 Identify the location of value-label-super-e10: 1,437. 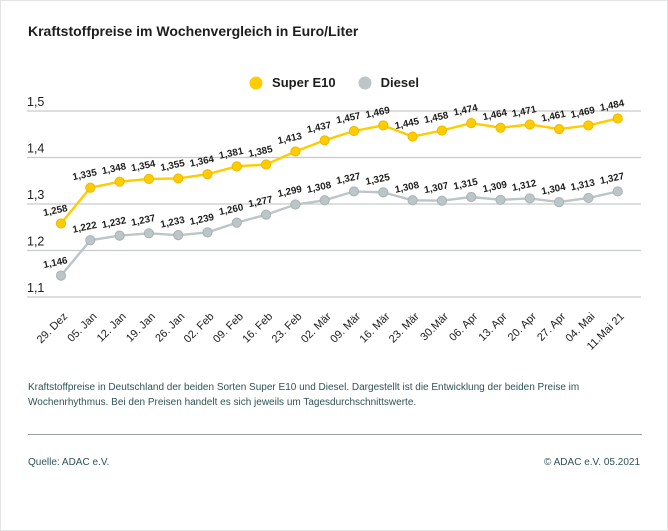
(319, 128).